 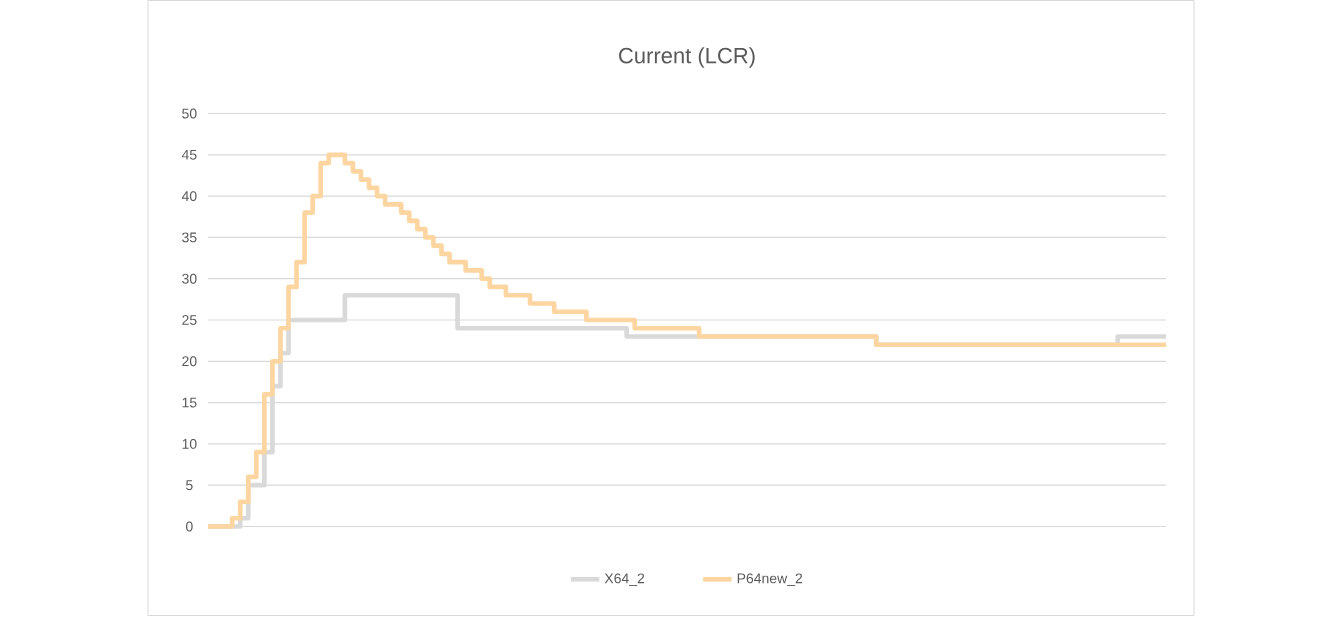 What do you see at coordinates (624, 579) in the screenshot?
I see `legend-label: X64_2` at bounding box center [624, 579].